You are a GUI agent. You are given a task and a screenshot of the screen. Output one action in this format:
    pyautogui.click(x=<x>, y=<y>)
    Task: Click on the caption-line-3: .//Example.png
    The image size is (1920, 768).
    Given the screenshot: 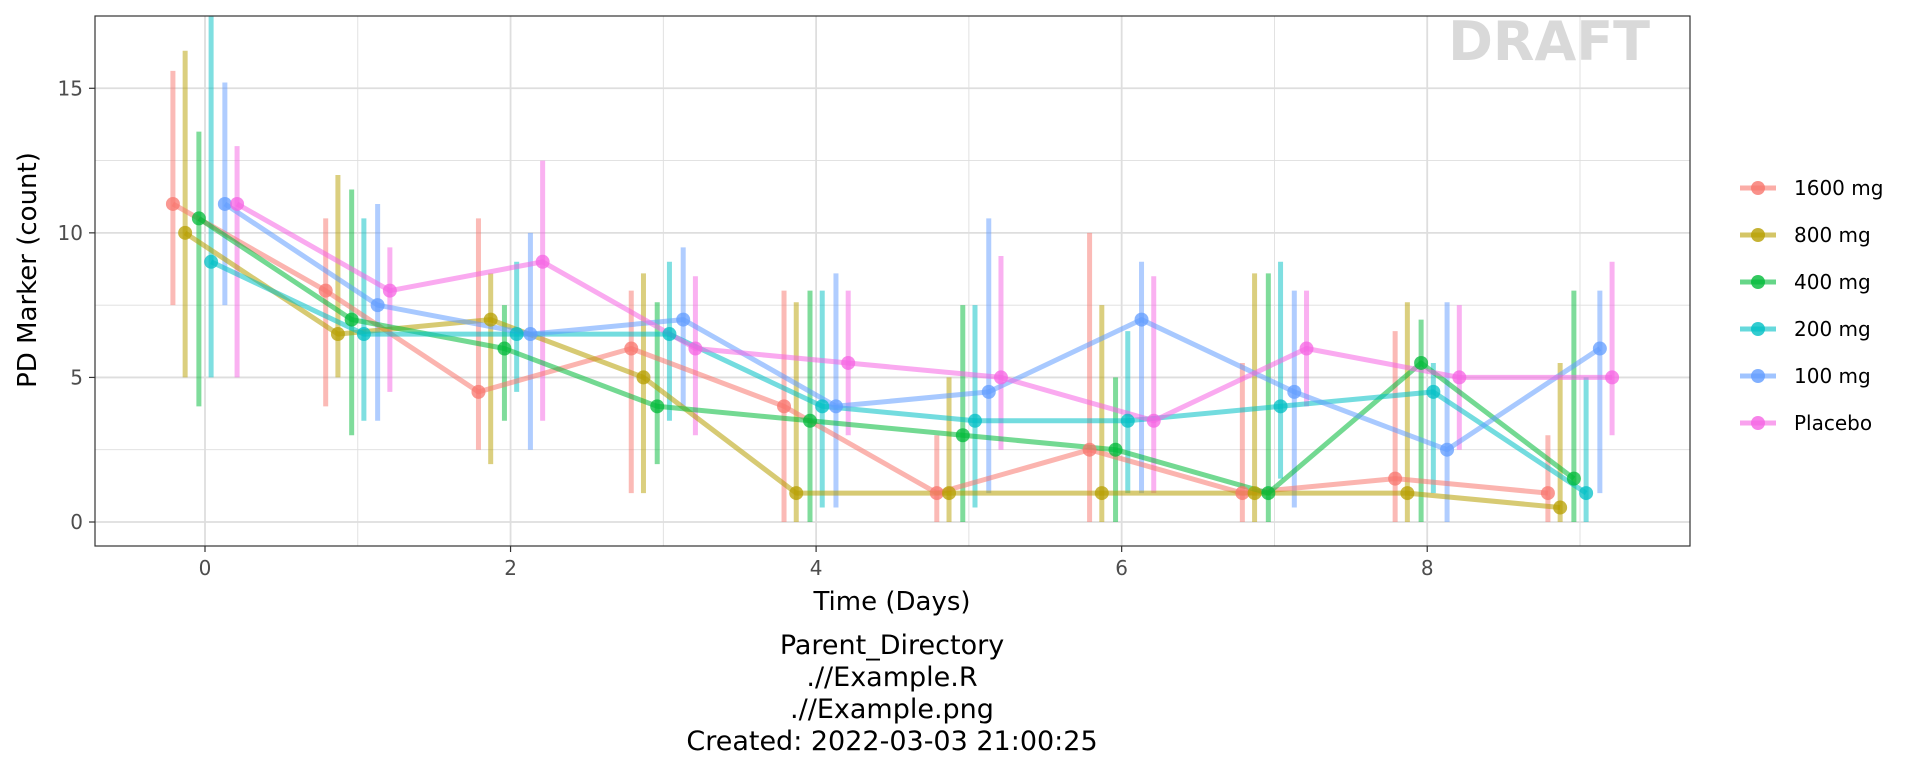 What is the action you would take?
    pyautogui.click(x=892, y=709)
    